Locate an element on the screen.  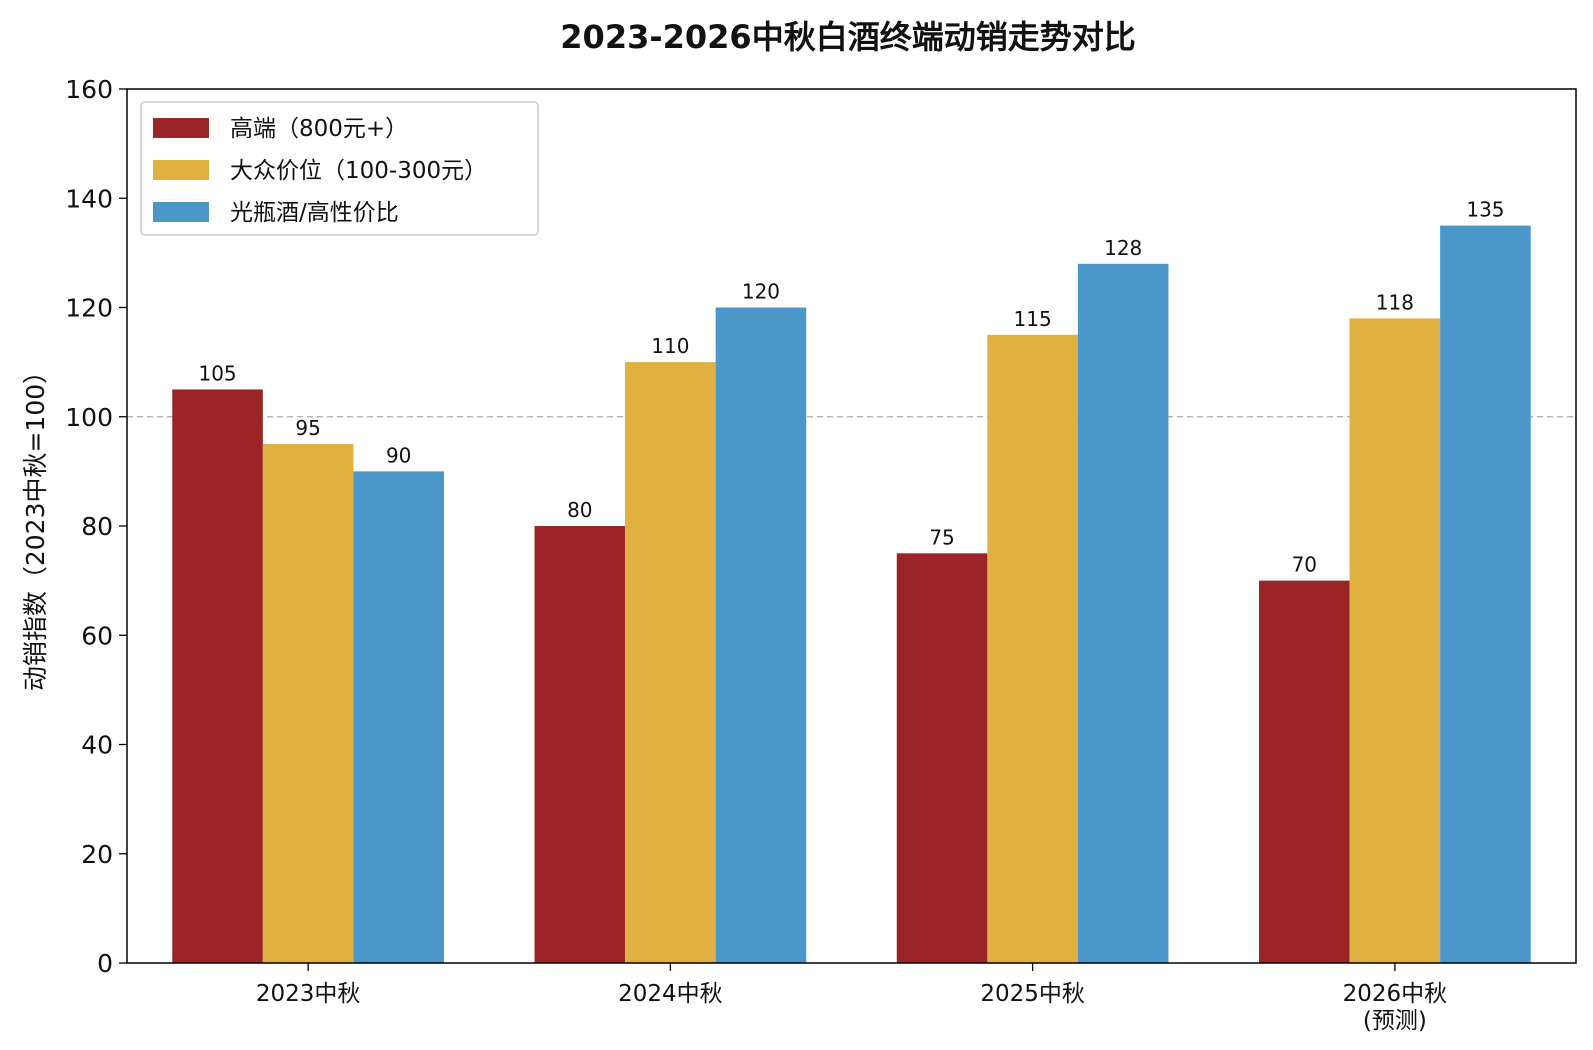
x-tick-label-line: 2026中秋 is located at coordinates (1395, 994).